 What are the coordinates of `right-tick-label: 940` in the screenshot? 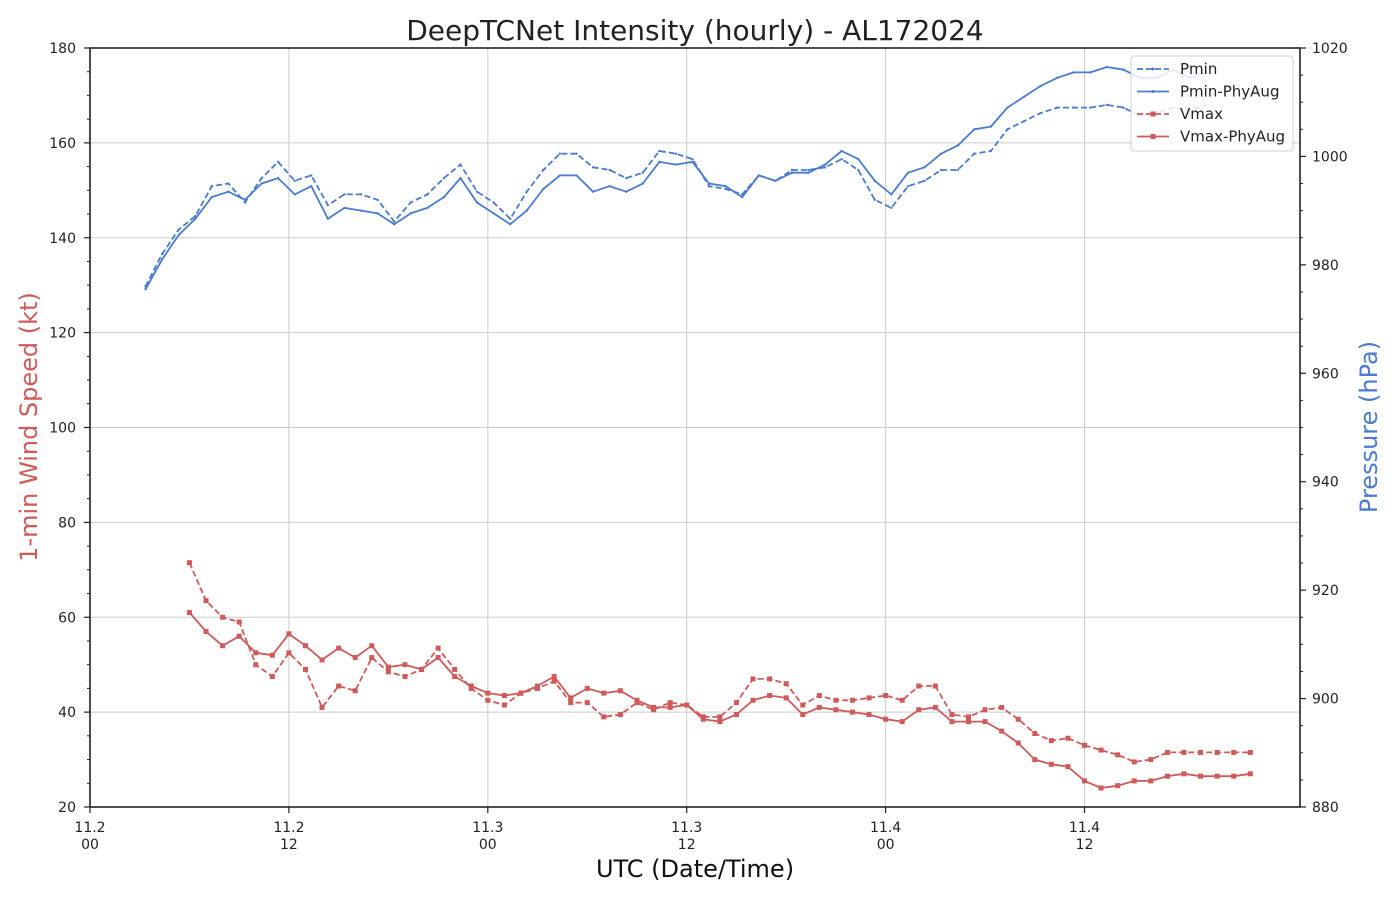 It's located at (1325, 483).